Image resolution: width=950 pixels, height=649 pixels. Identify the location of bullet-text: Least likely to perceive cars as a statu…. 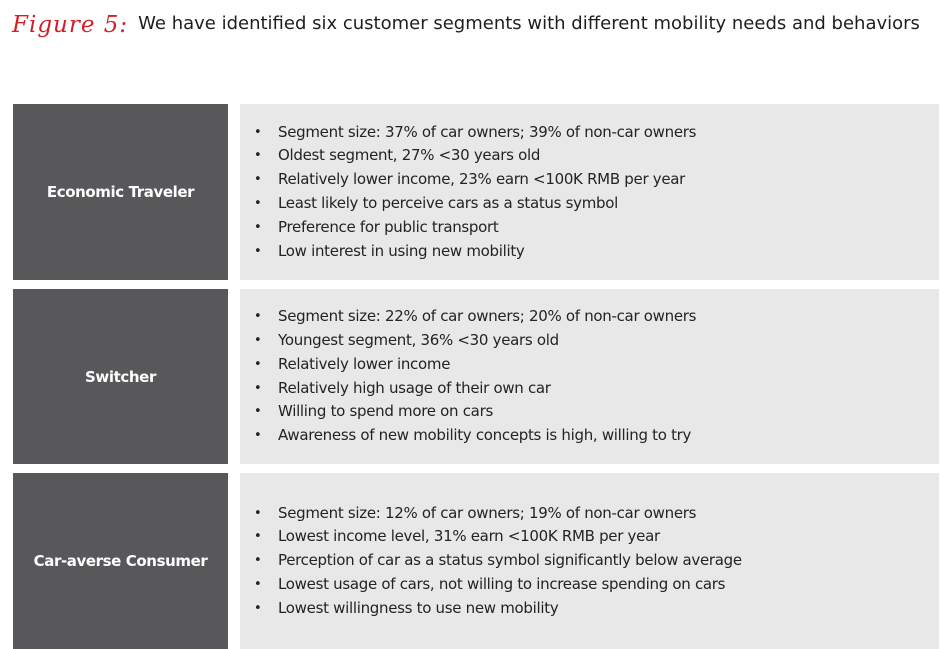
(448, 203).